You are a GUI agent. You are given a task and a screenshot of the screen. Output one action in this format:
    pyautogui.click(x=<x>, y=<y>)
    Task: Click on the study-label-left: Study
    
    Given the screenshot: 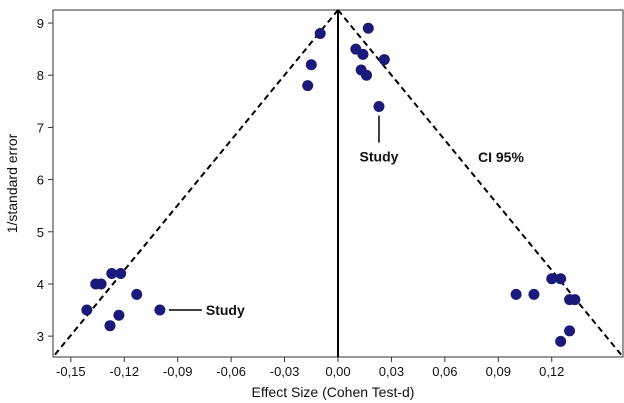 What is the action you would take?
    pyautogui.click(x=225, y=310)
    